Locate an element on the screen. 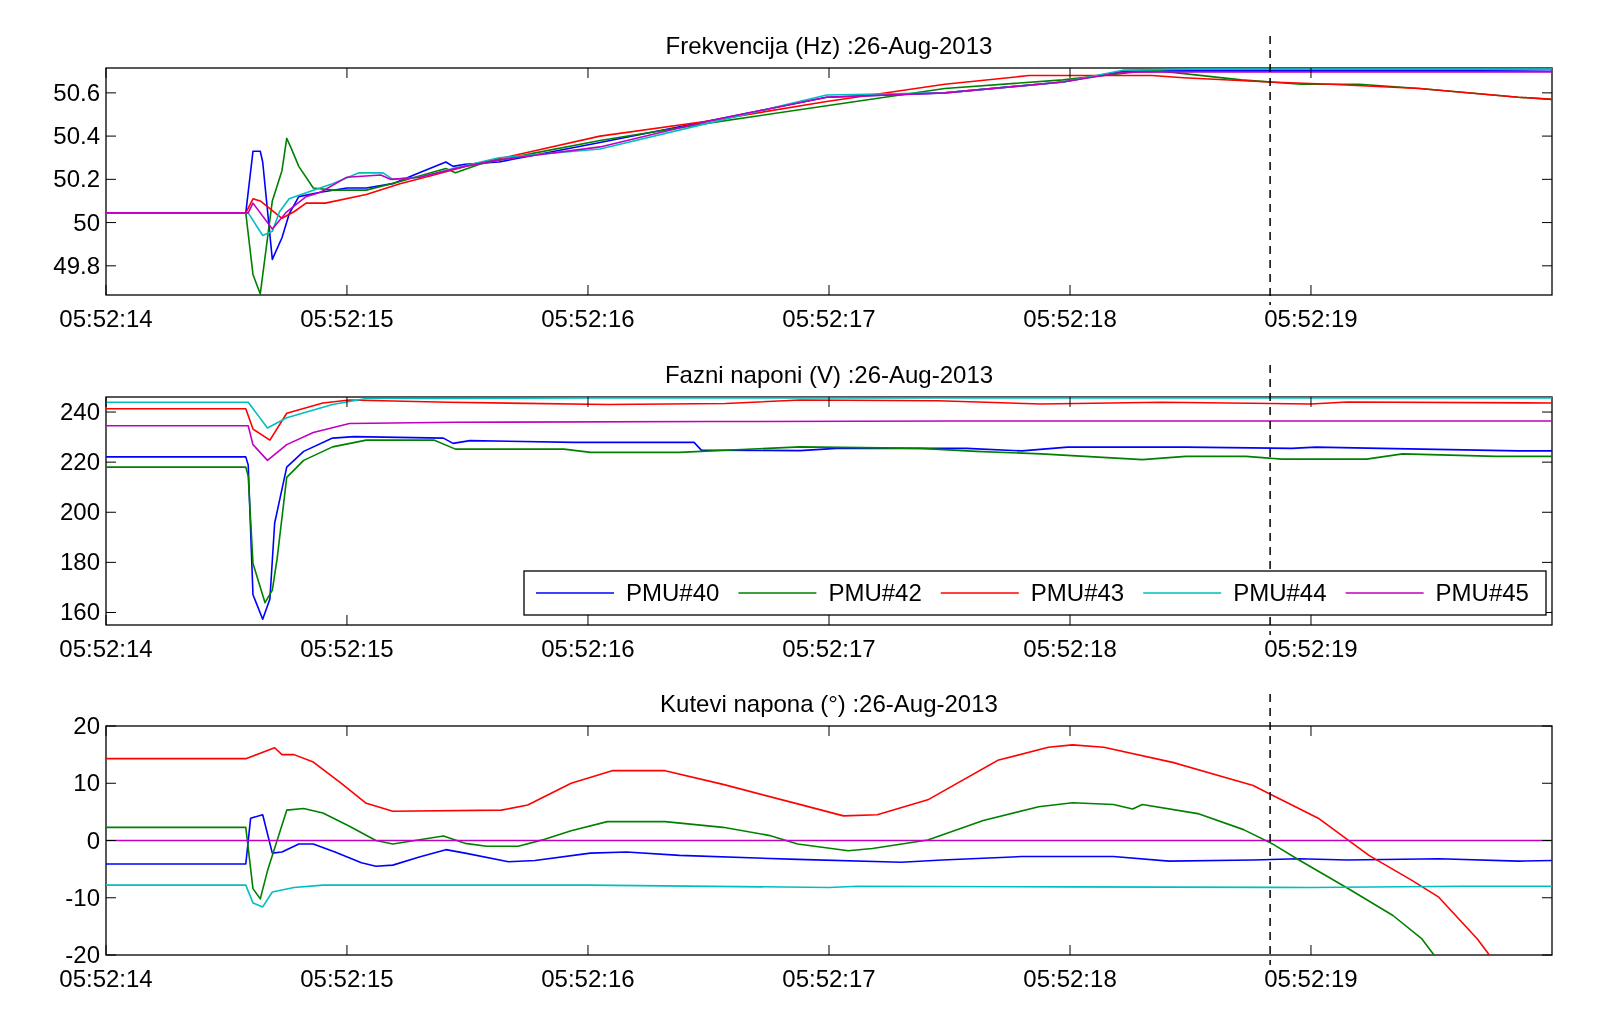  legend-label: PMU#44 is located at coordinates (1280, 592).